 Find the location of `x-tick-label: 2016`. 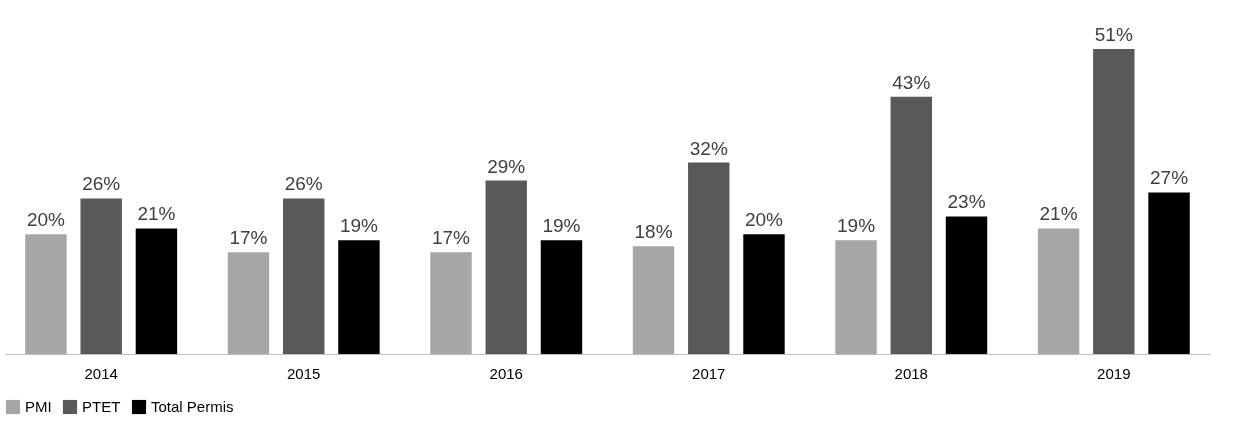

x-tick-label: 2016 is located at coordinates (506, 373).